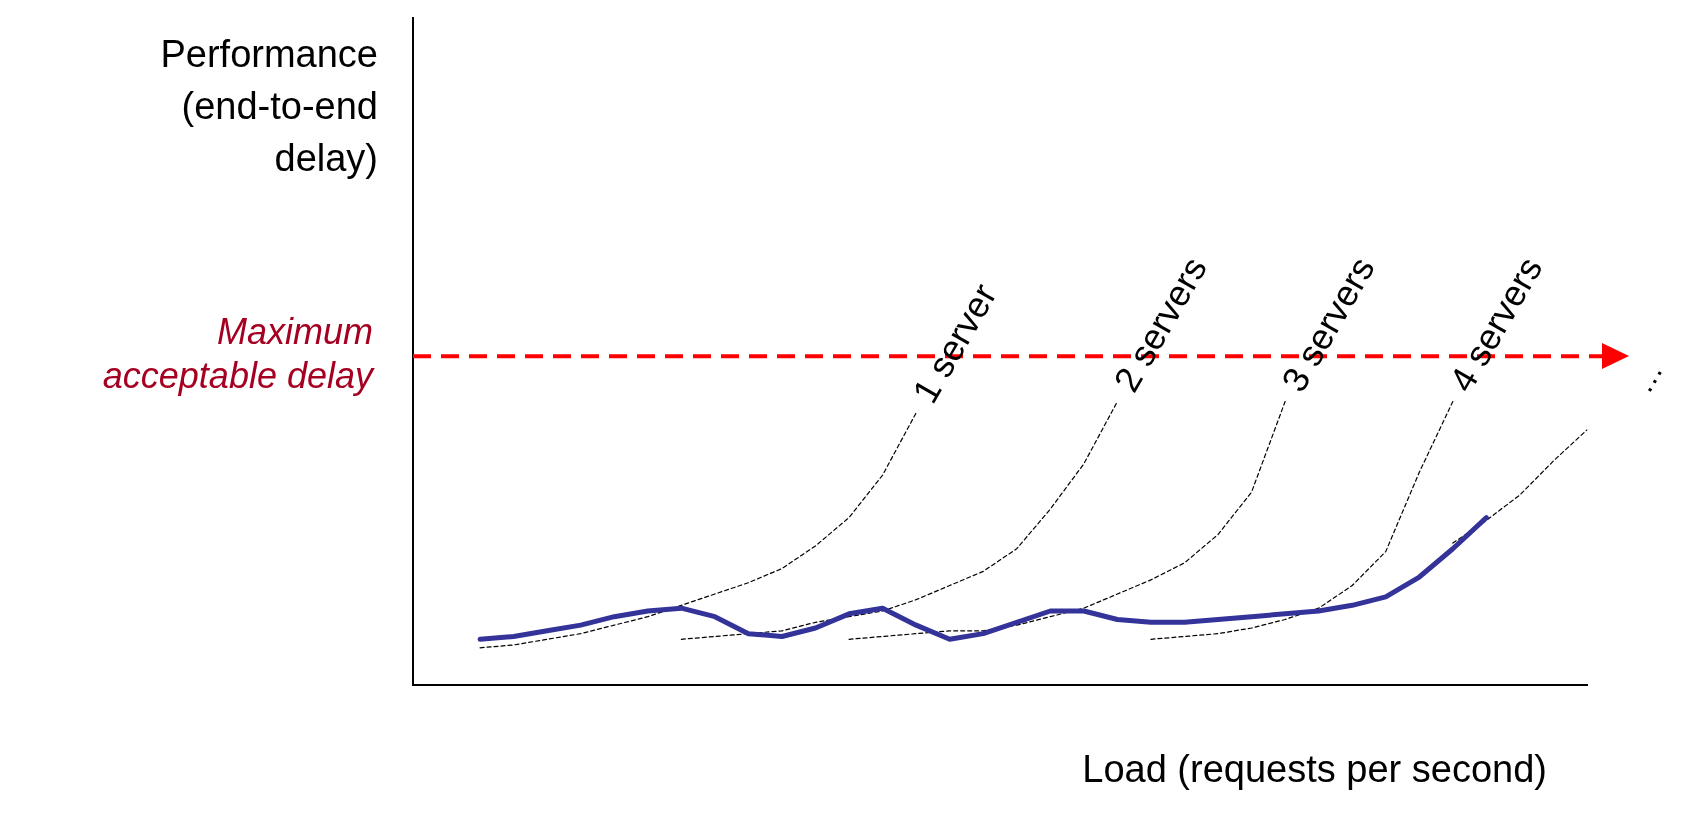 This screenshot has width=1685, height=813. I want to click on x-axis-title: Load (requests per second), so click(1314, 769).